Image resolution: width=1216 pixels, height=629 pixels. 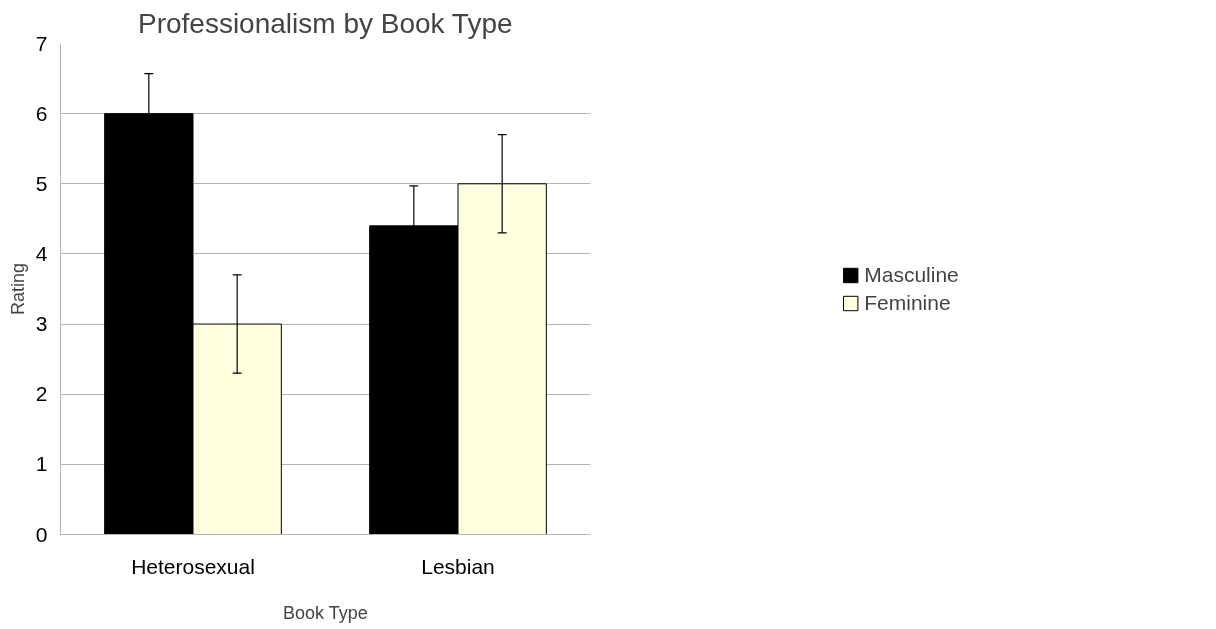 I want to click on y-tick-label: 2, so click(x=41, y=394).